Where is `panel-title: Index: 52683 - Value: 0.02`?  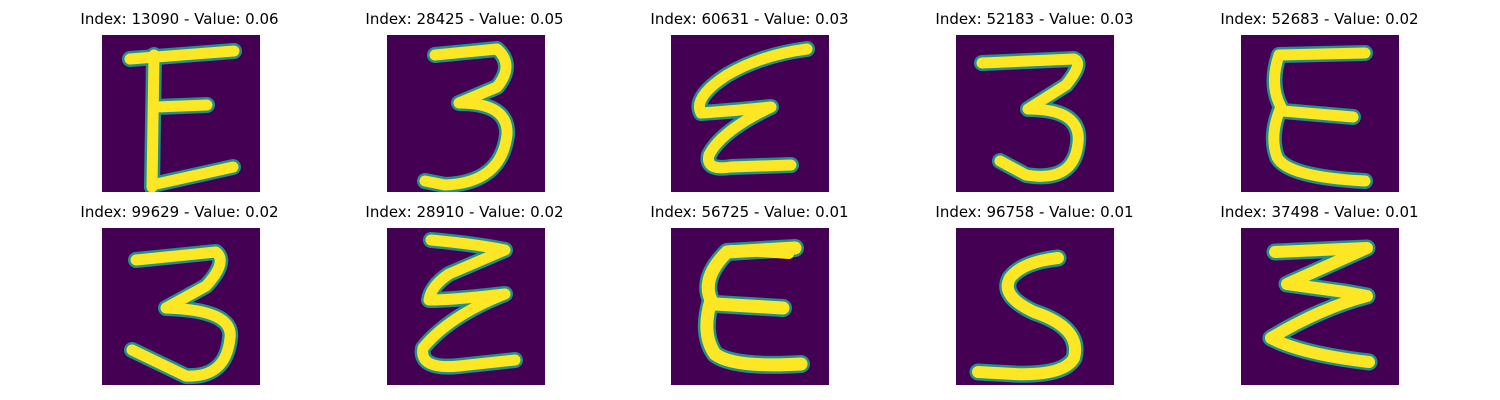
panel-title: Index: 52683 - Value: 0.02 is located at coordinates (1319, 19).